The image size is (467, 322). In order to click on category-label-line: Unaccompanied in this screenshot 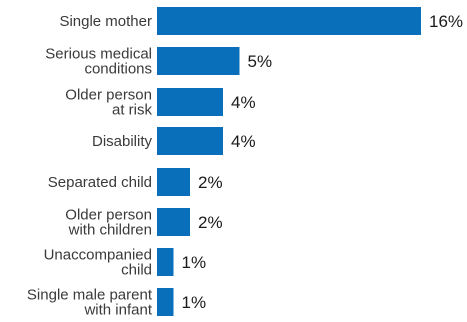, I will do `click(98, 255)`.